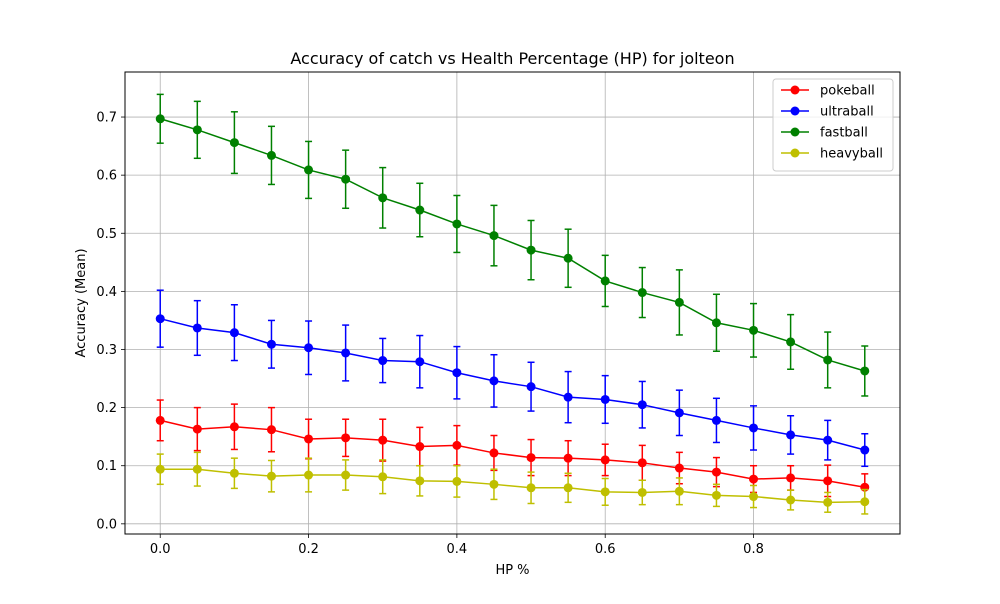 The image size is (1000, 604). What do you see at coordinates (457, 549) in the screenshot?
I see `x-tick-label: 0.4` at bounding box center [457, 549].